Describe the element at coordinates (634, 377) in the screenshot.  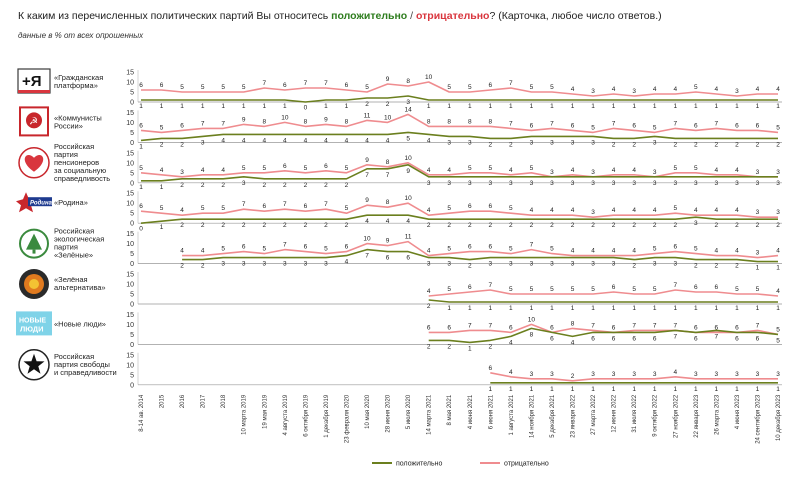
I see `negative-series-line` at that location.